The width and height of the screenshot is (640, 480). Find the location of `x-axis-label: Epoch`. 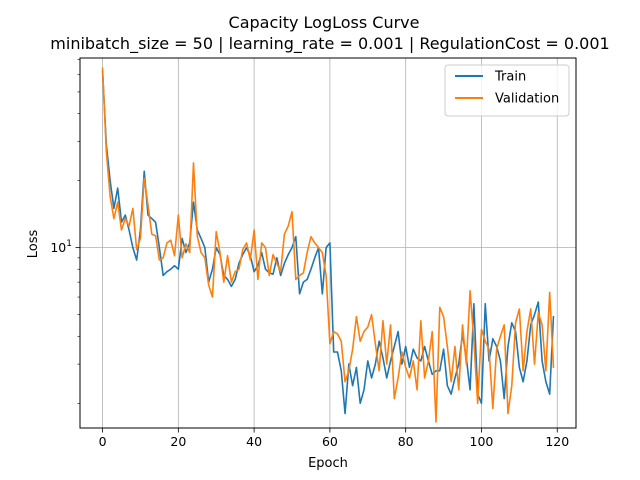

x-axis-label: Epoch is located at coordinates (328, 463).